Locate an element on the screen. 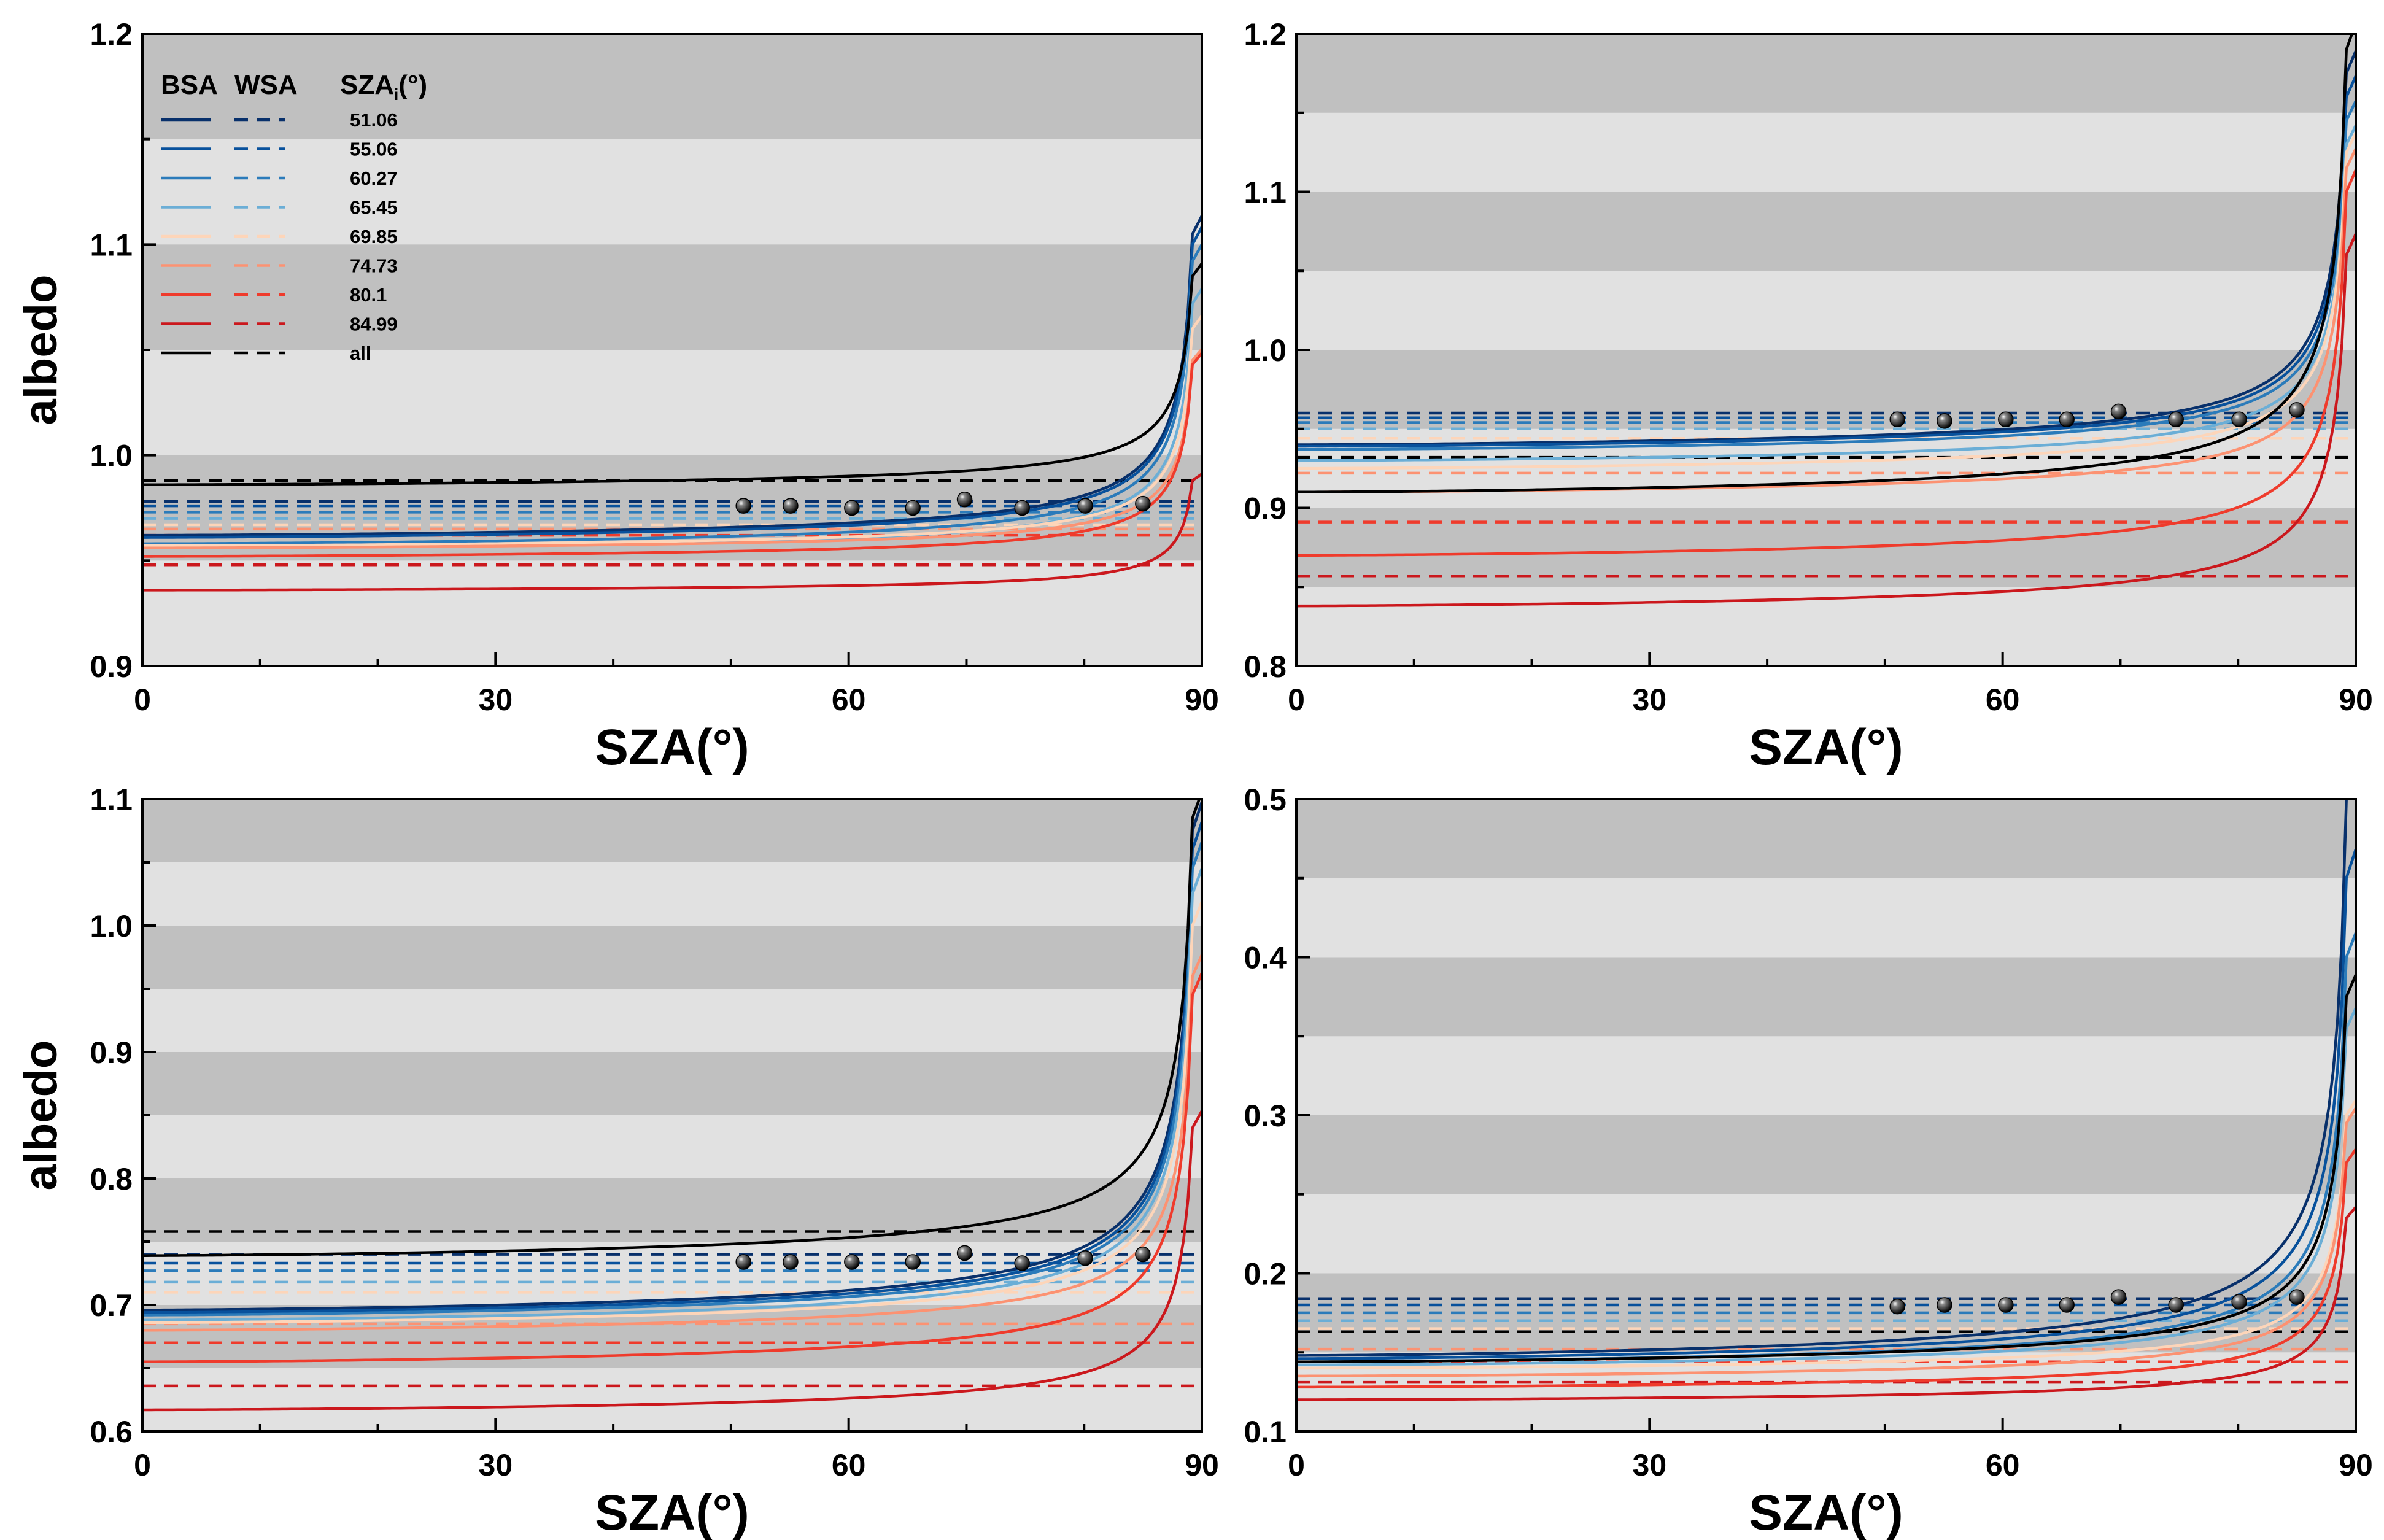 Image resolution: width=2384 pixels, height=1540 pixels. legend-entry-label: 65.45 is located at coordinates (374, 208).